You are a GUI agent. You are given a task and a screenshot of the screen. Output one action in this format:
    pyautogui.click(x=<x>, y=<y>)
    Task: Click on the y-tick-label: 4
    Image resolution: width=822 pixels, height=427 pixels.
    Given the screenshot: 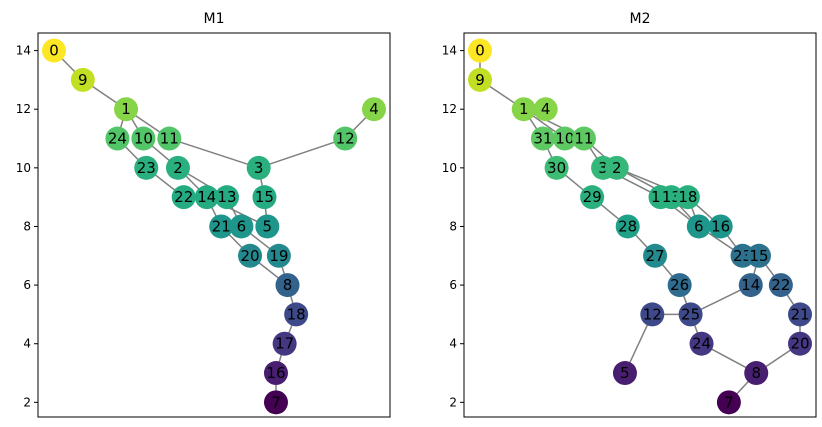 What is the action you would take?
    pyautogui.click(x=27, y=344)
    